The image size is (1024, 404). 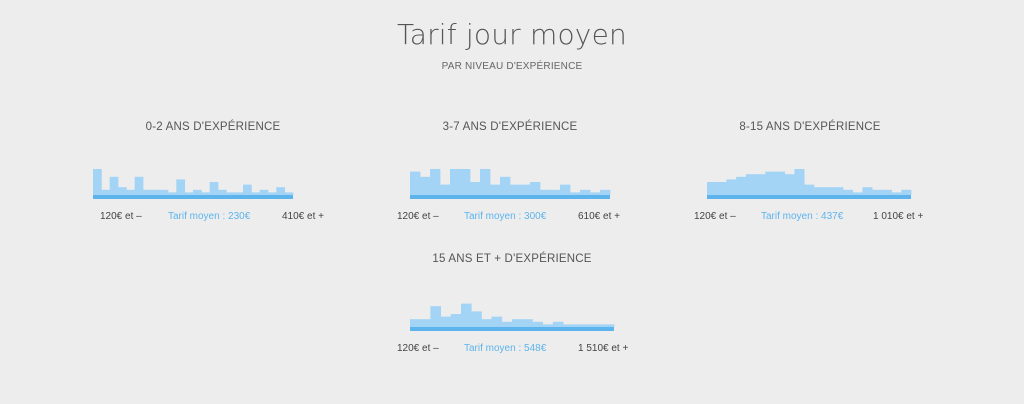 I want to click on max-label: 1 510€ et +, so click(x=603, y=348).